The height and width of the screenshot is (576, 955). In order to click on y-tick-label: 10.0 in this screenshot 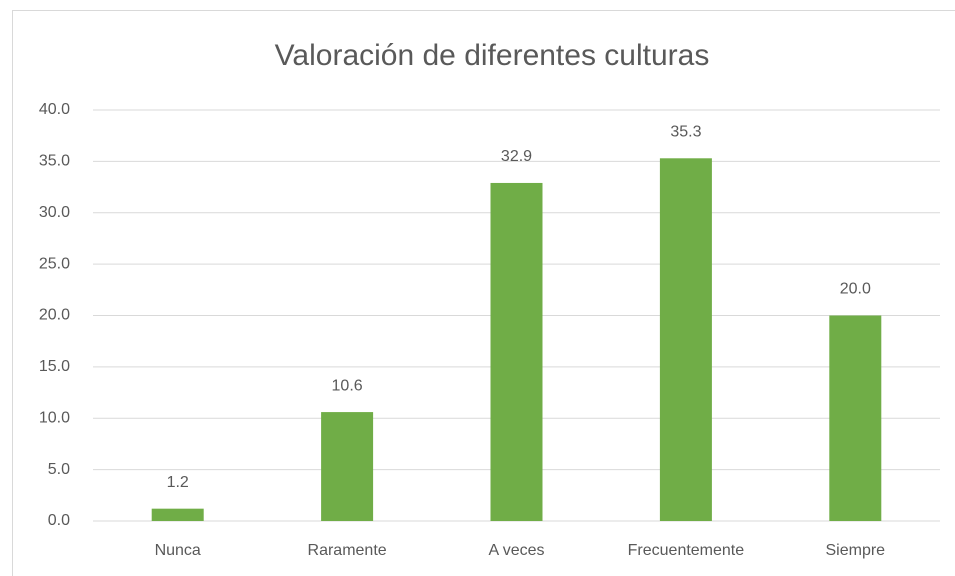, I will do `click(54, 417)`.